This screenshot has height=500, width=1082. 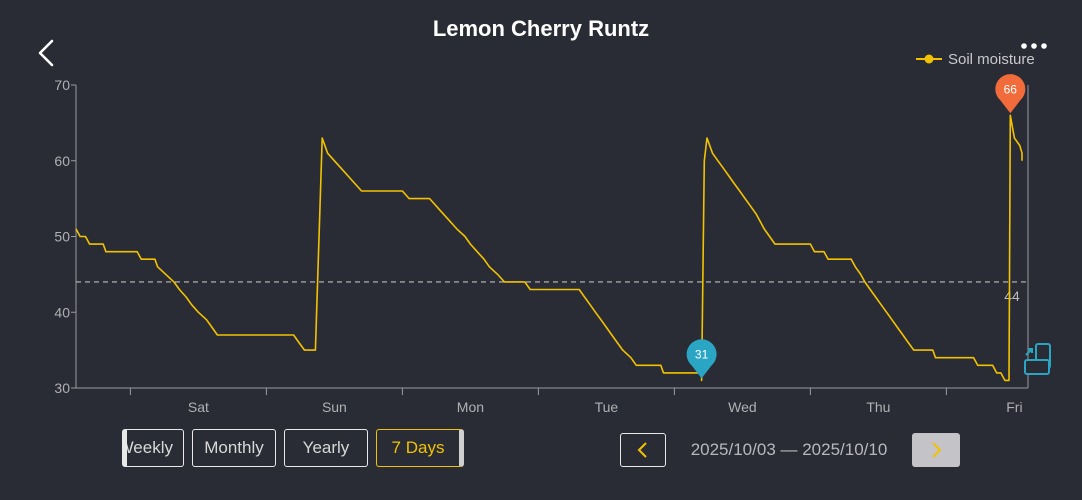 What do you see at coordinates (234, 448) in the screenshot?
I see `tab-monthly: Monthly` at bounding box center [234, 448].